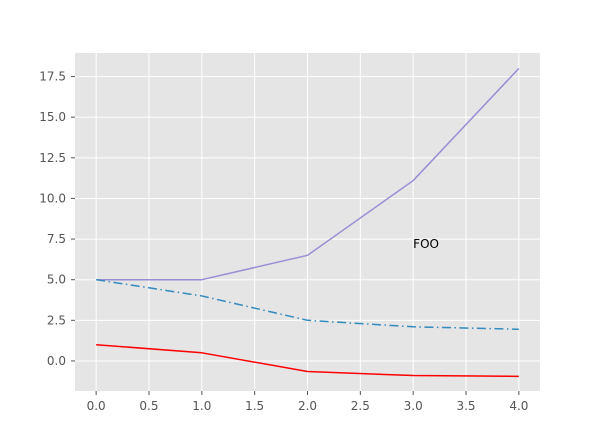 This screenshot has width=600, height=441. Describe the element at coordinates (465, 406) in the screenshot. I see `x-tick-label: 3.5` at that location.